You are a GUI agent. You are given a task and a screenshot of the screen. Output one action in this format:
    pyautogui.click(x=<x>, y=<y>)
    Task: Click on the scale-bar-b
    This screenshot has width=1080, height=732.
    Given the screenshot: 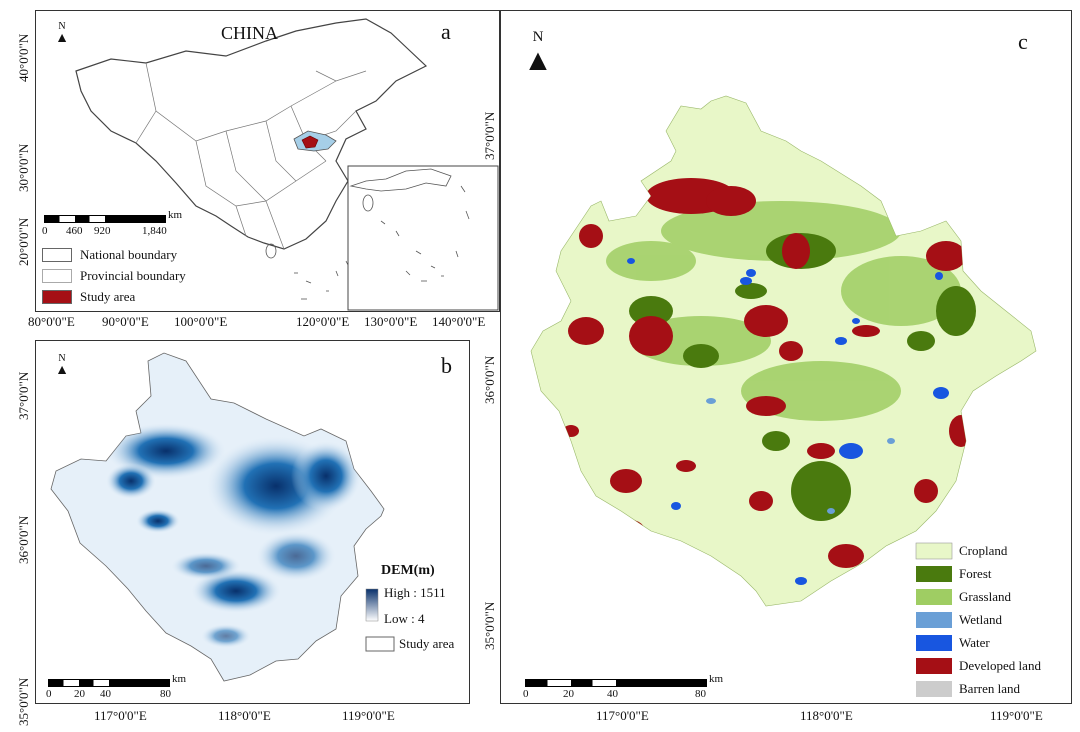 What is the action you would take?
    pyautogui.click(x=109, y=683)
    